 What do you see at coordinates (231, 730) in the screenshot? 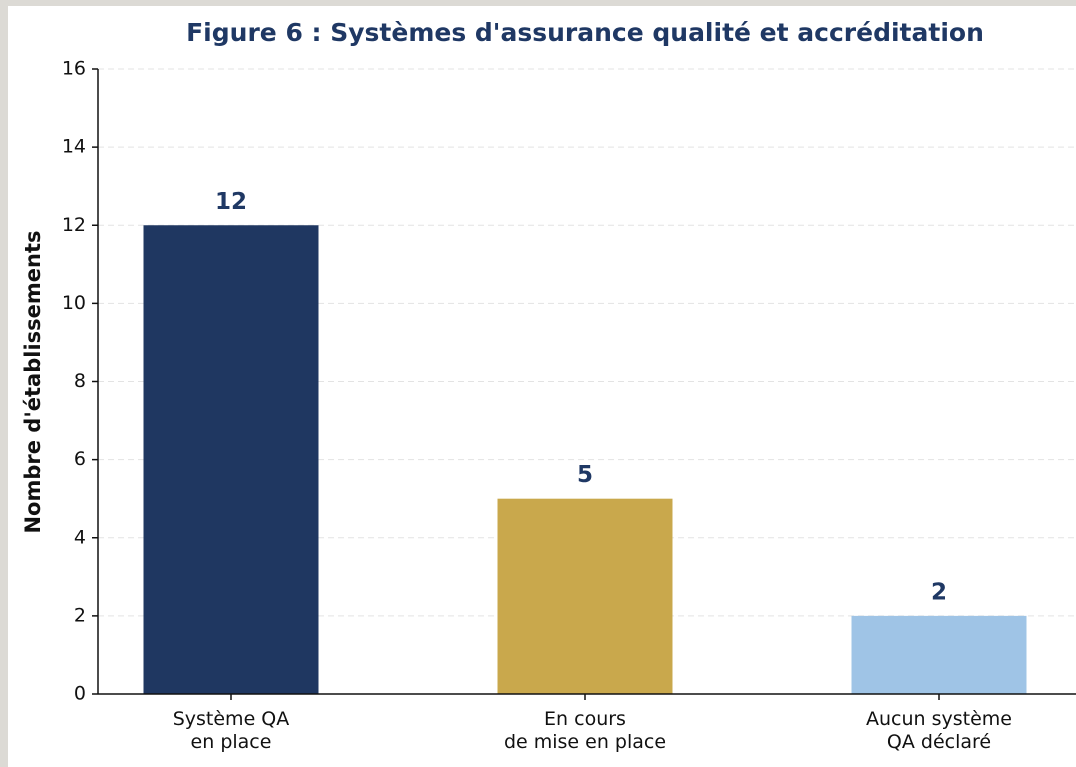
I see `x-tick-label: Système QA en place` at bounding box center [231, 730].